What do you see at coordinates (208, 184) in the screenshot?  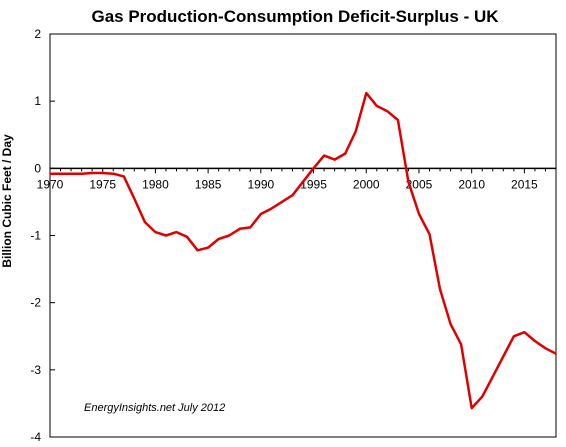 I see `x-tick-label: 1985` at bounding box center [208, 184].